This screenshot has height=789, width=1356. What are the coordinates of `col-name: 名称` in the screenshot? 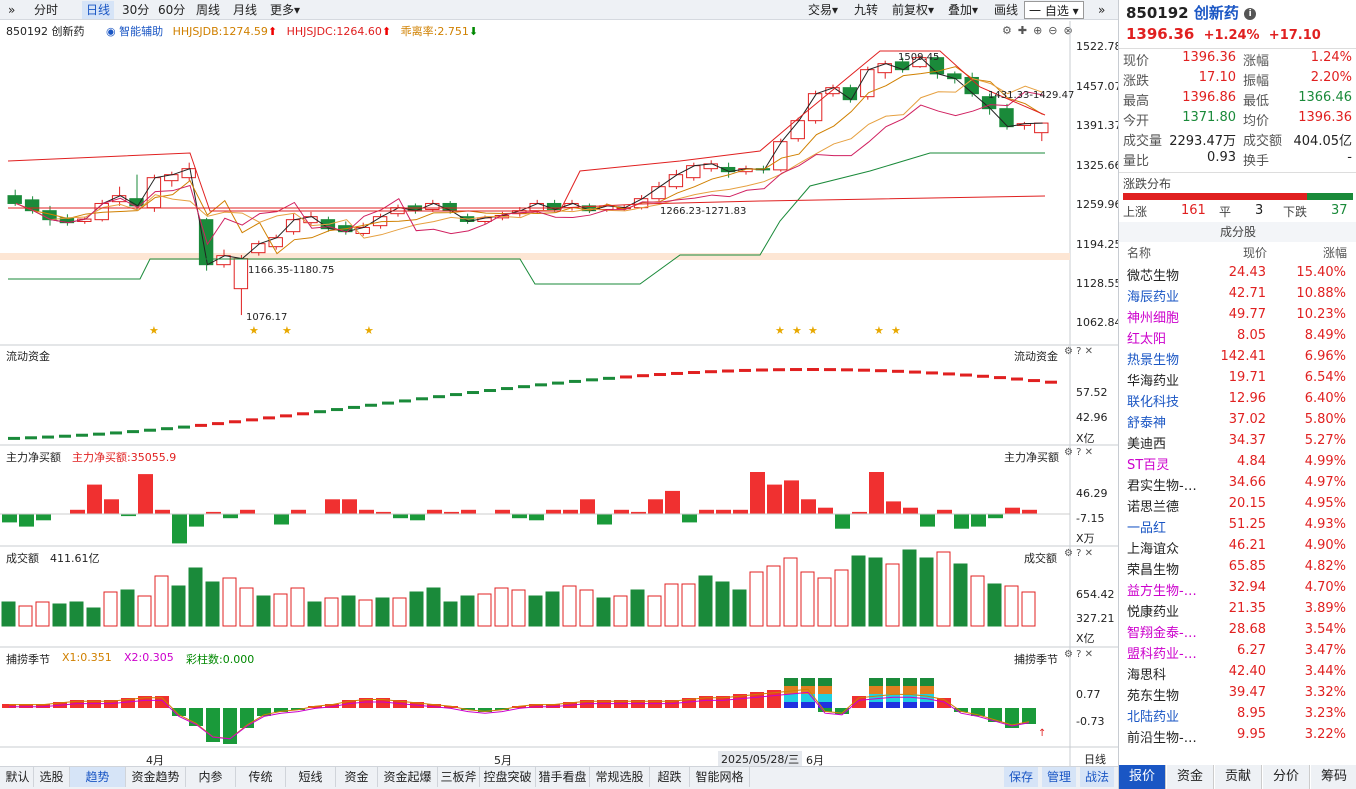 It's located at (1139, 253).